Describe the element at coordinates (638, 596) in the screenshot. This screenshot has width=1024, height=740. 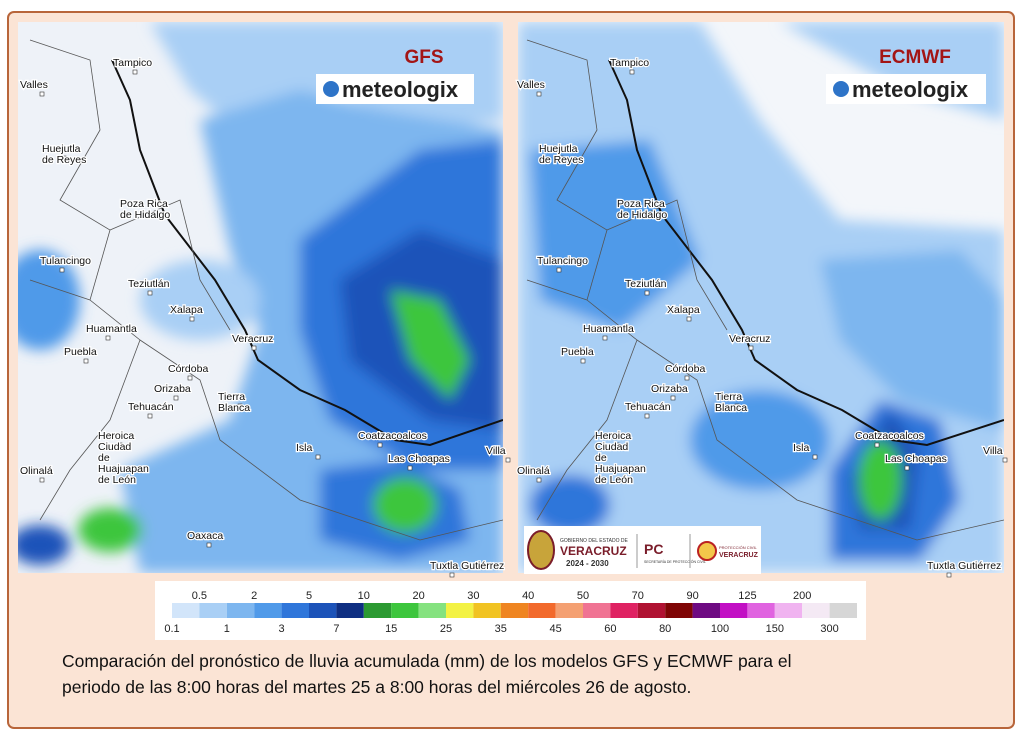
I see `legend-label: 70` at that location.